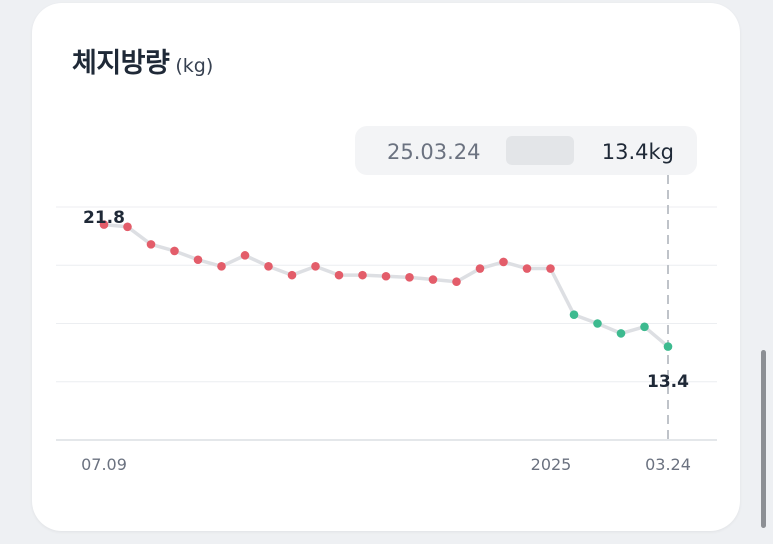  Describe the element at coordinates (194, 66) in the screenshot. I see `card-title-unit: (kg)` at that location.